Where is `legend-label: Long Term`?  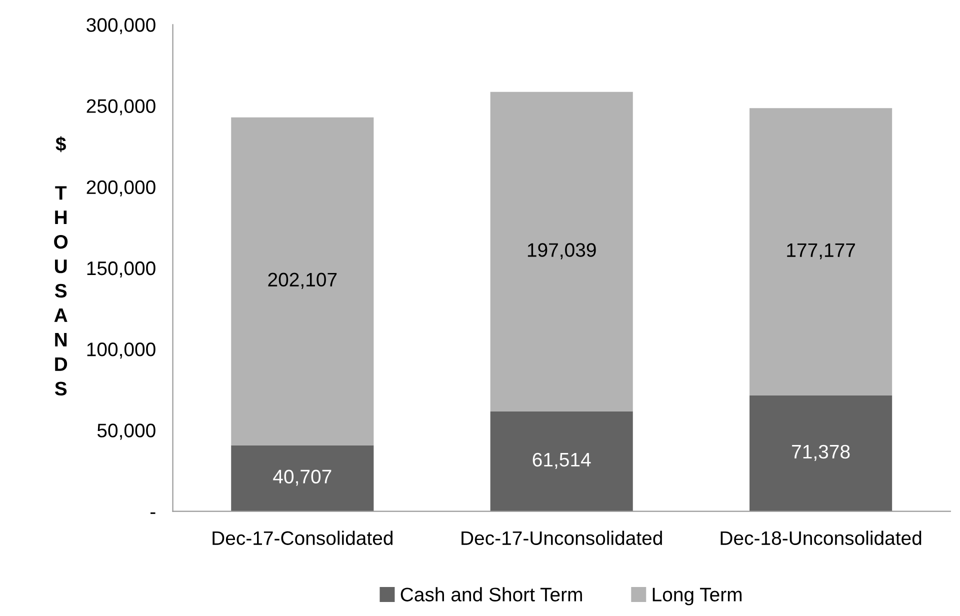
legend-label: Long Term is located at coordinates (697, 597).